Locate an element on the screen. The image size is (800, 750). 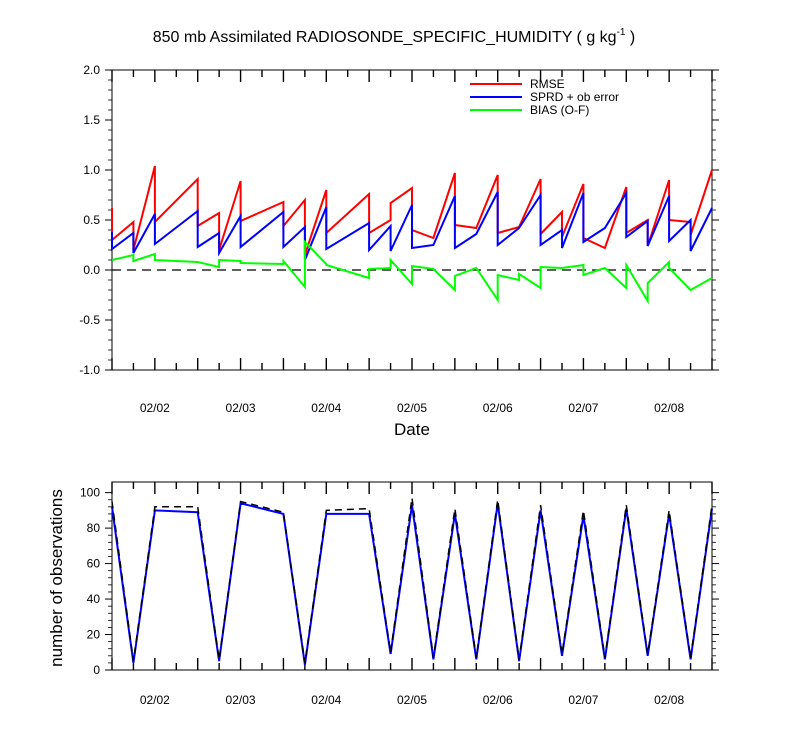
y-tick-label: 0.0 is located at coordinates (91, 270).